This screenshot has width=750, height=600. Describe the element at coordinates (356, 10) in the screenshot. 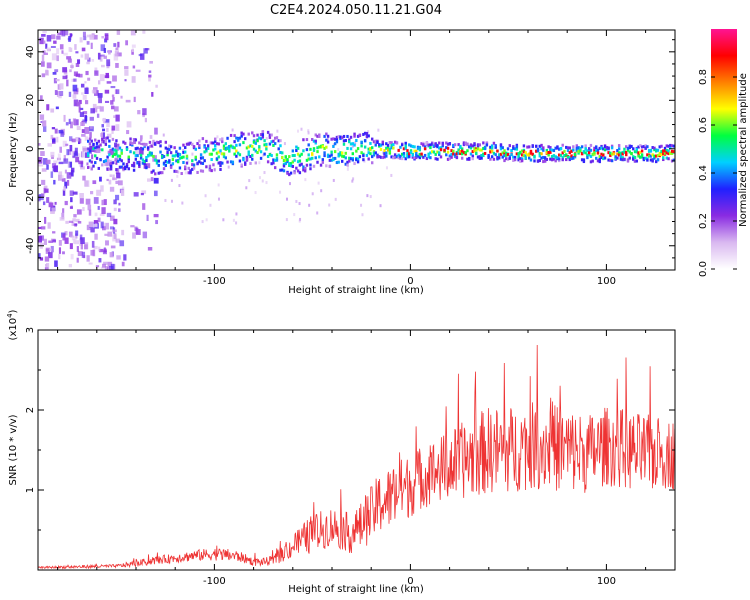

I see `chart-title: C2E4.2024.050.11.21.G04` at that location.